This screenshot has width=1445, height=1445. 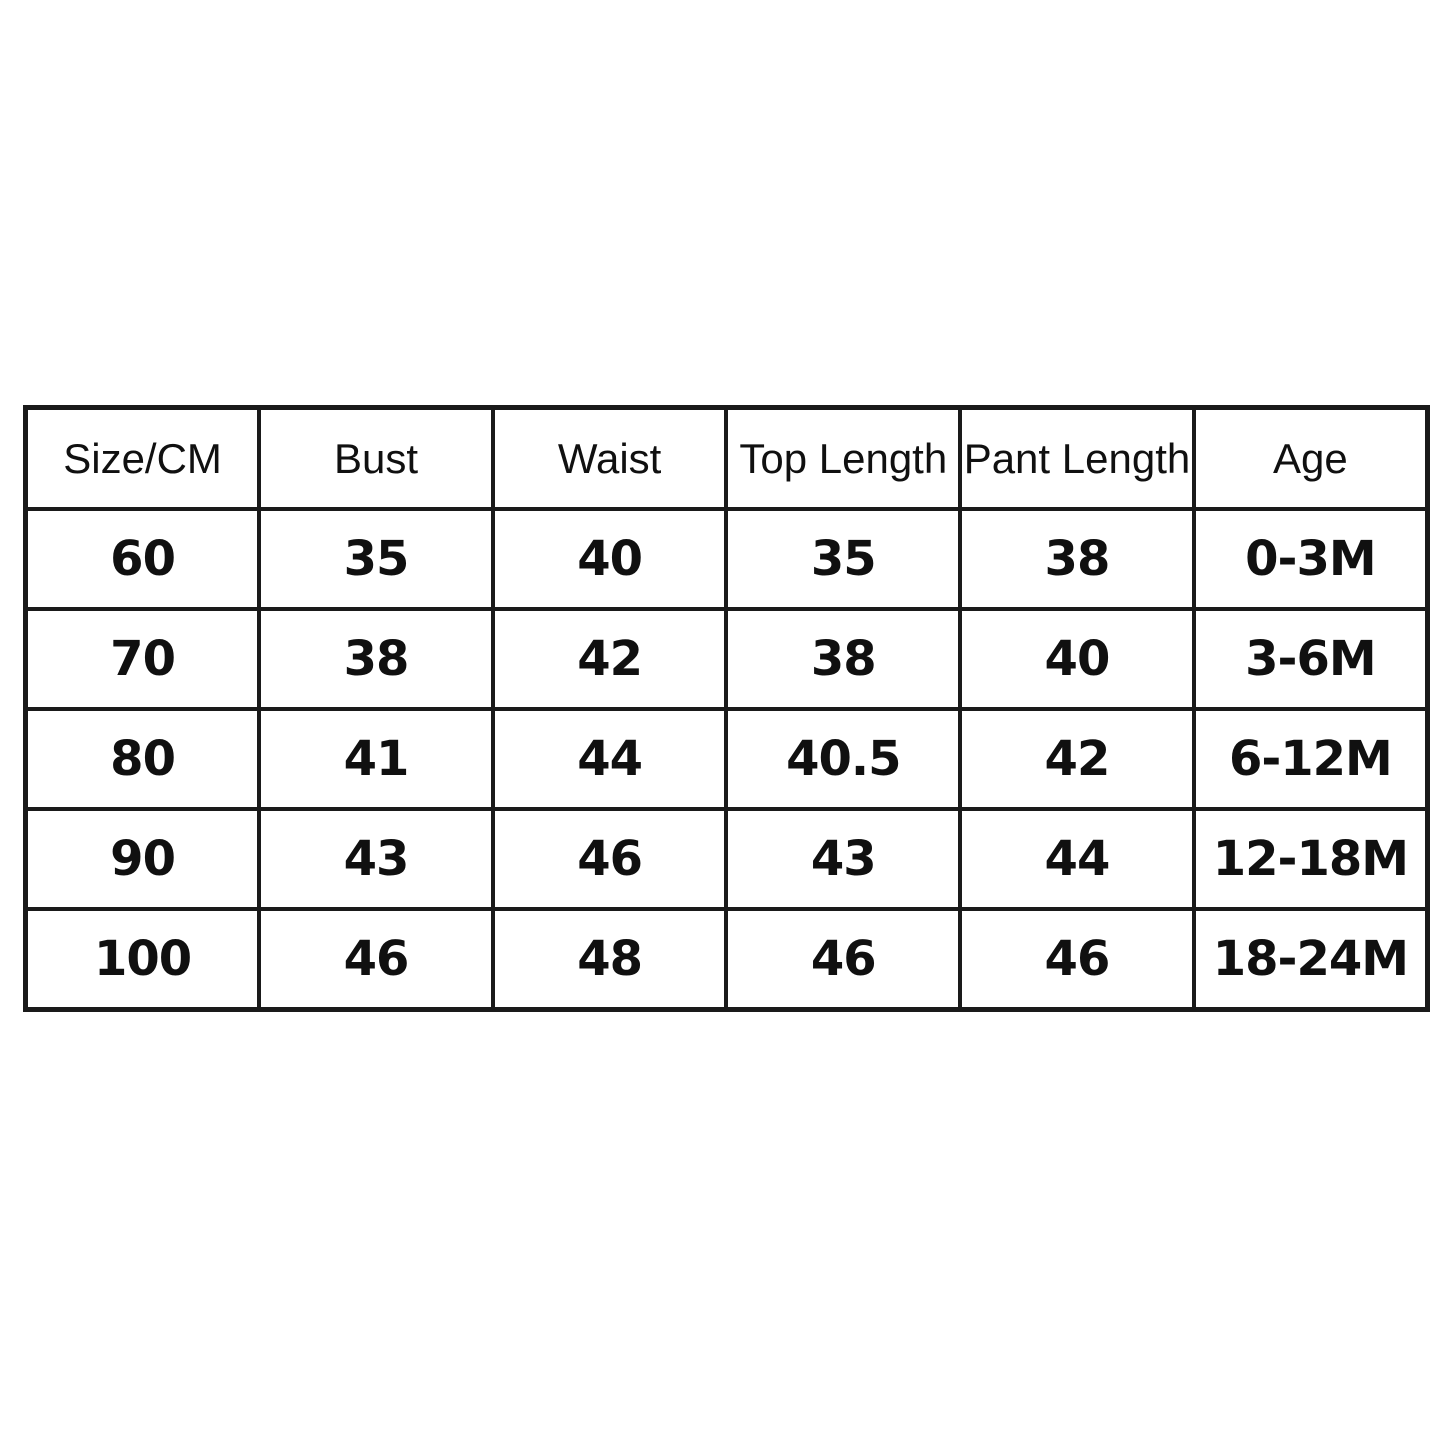 I want to click on column-header-pant-length: Pant Length, so click(x=1077, y=458).